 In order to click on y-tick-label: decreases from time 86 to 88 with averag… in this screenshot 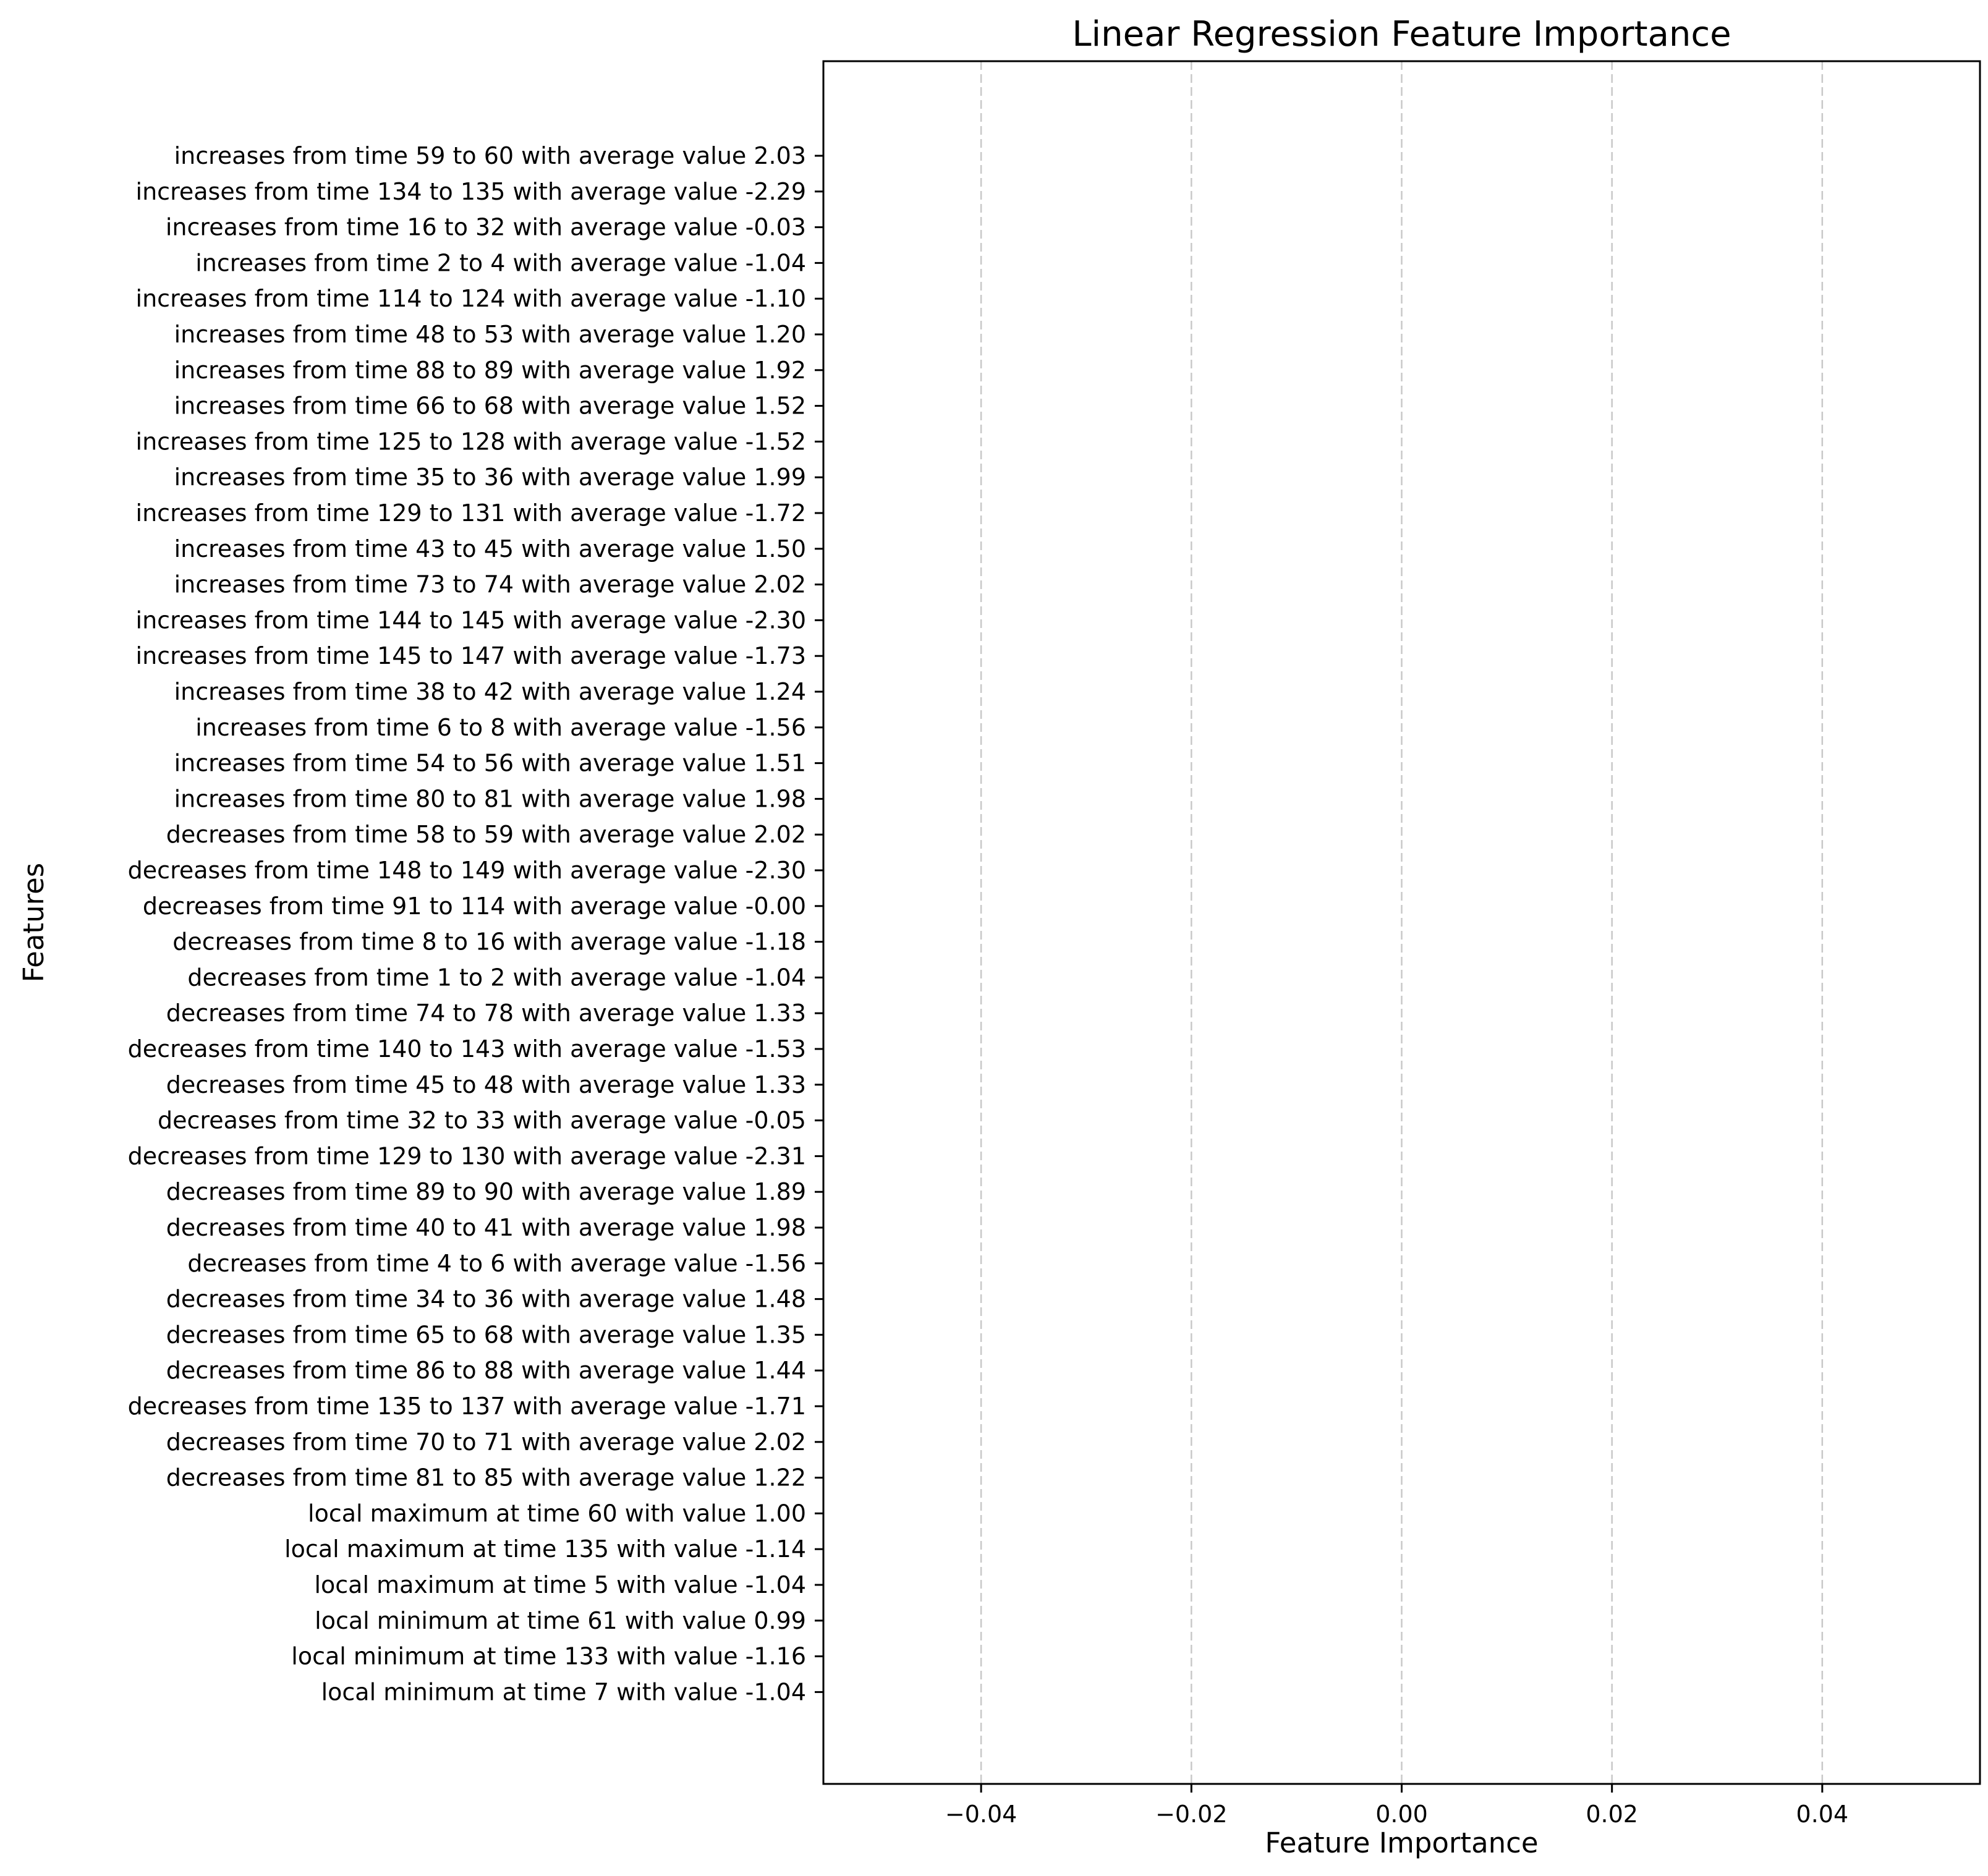, I will do `click(486, 1370)`.